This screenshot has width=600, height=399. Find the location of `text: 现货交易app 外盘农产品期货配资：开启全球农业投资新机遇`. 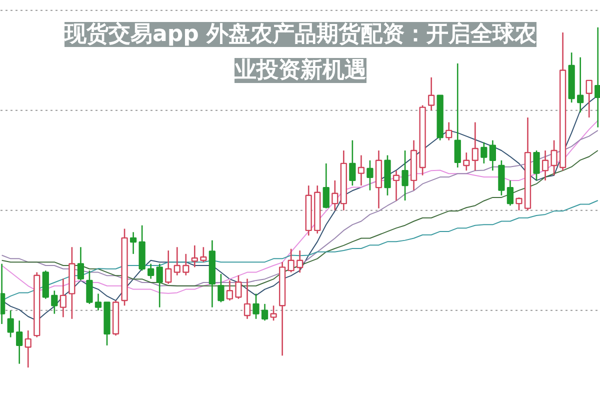

text: 现货交易app 外盘农产品期货配资：开启全球农业投资新机遇 is located at coordinates (301, 52).